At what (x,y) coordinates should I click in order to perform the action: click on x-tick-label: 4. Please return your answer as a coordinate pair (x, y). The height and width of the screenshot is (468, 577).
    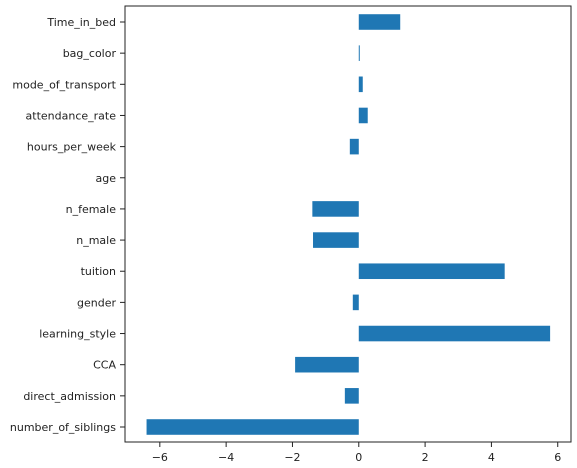
    Looking at the image, I should click on (491, 457).